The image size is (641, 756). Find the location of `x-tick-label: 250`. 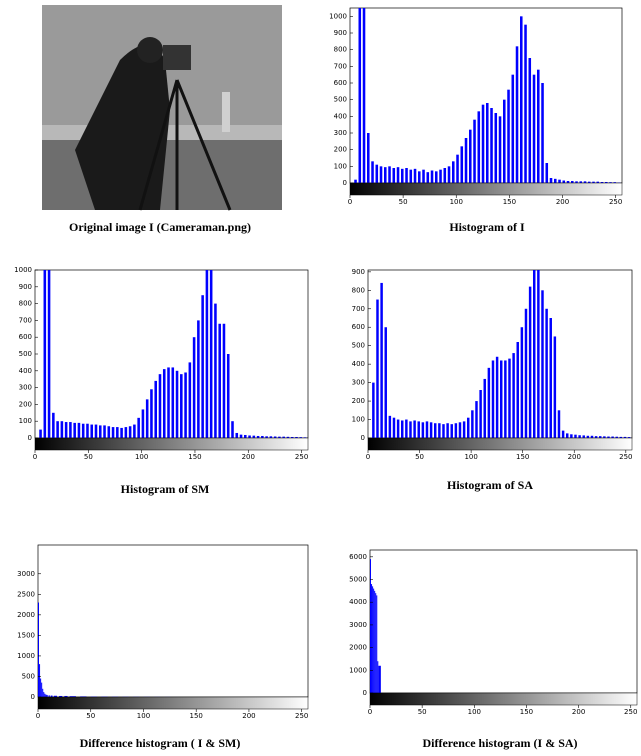

x-tick-label: 250 is located at coordinates (301, 457).